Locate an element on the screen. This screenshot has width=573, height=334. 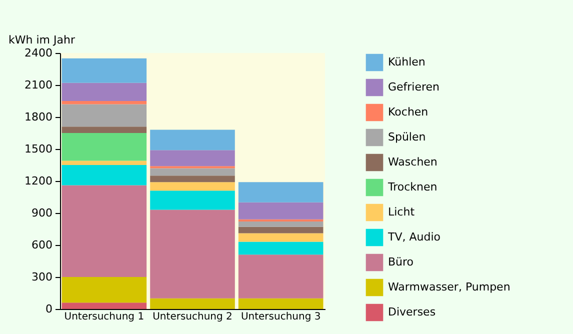
legend-label: Waschen is located at coordinates (413, 162).